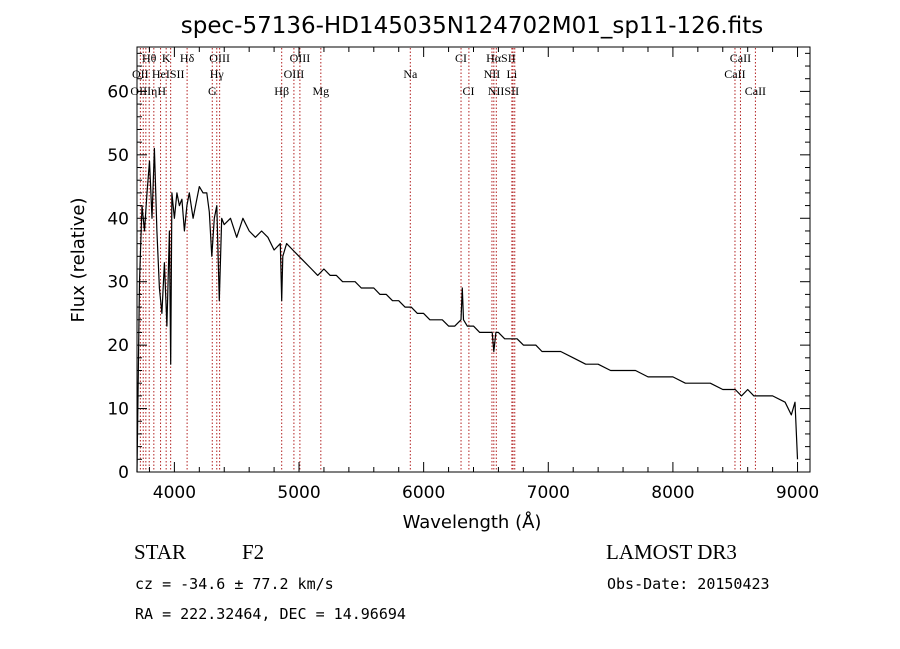 The image size is (900, 649). I want to click on x-tick-label: 4000, so click(174, 493).